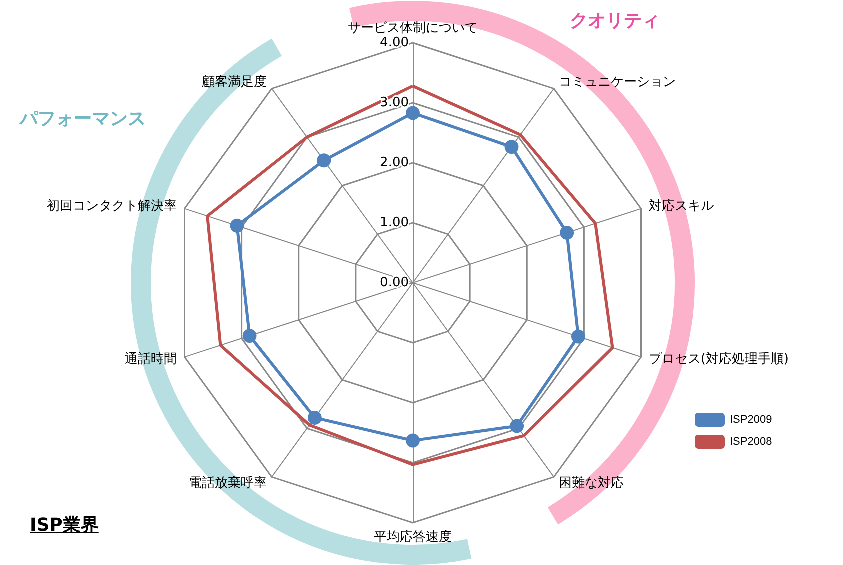 This screenshot has width=843, height=565. What do you see at coordinates (112, 206) in the screenshot?
I see `spoke-label: 初回コンタクト解決率` at bounding box center [112, 206].